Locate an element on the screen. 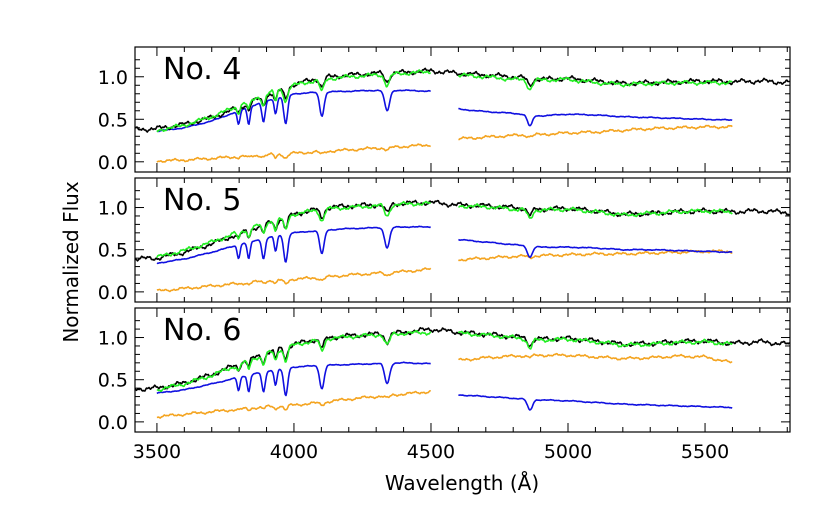  x-tick-label: 5000 is located at coordinates (568, 452).